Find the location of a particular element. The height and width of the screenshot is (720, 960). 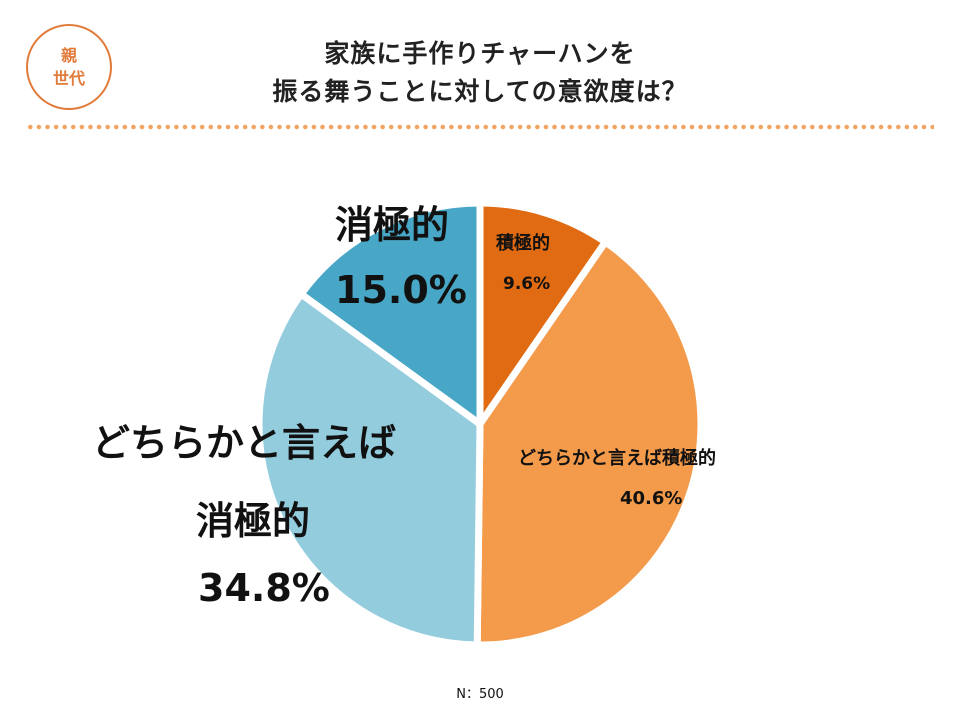

slice-negative is located at coordinates (390, 313).